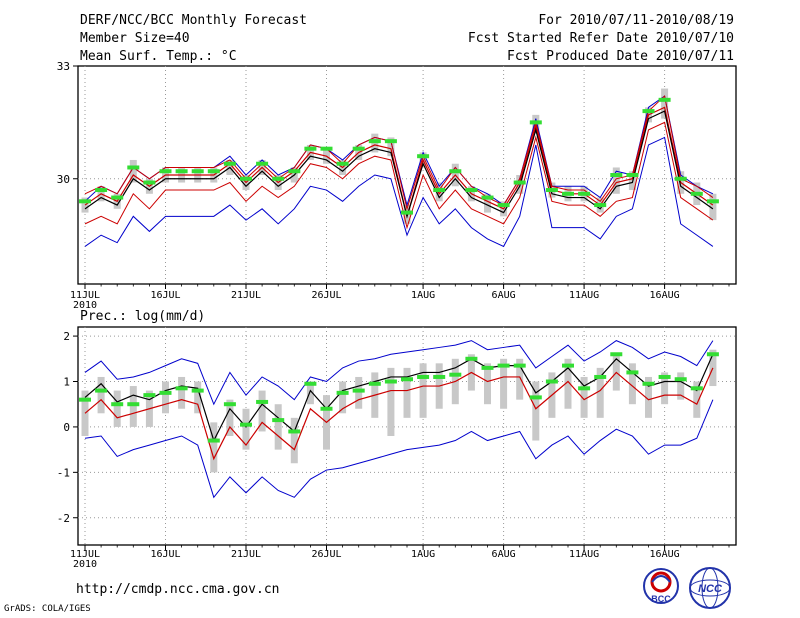 This screenshot has height=618, width=800. Describe the element at coordinates (504, 295) in the screenshot. I see `temperature-xtick-label: 6AUG` at that location.